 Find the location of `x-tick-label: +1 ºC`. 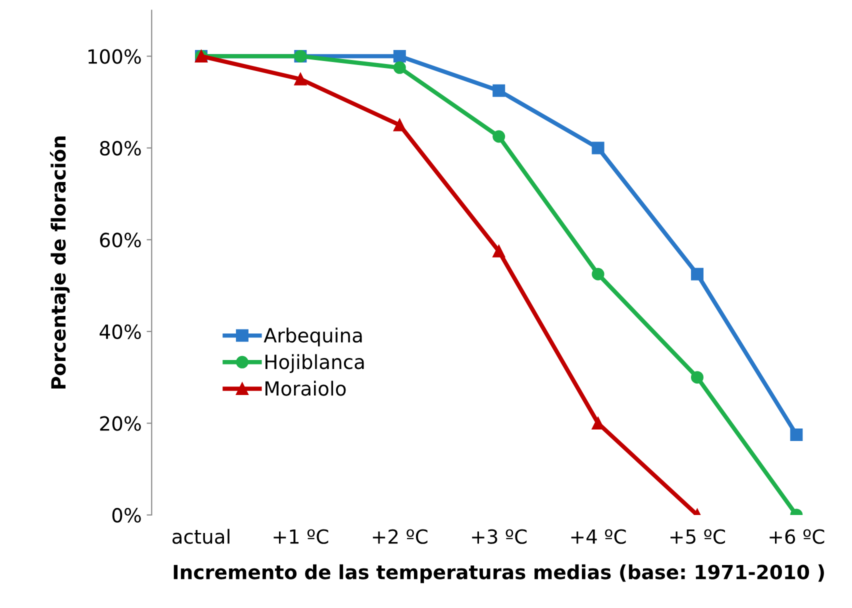

x-tick-label: +1 ºC is located at coordinates (301, 536).